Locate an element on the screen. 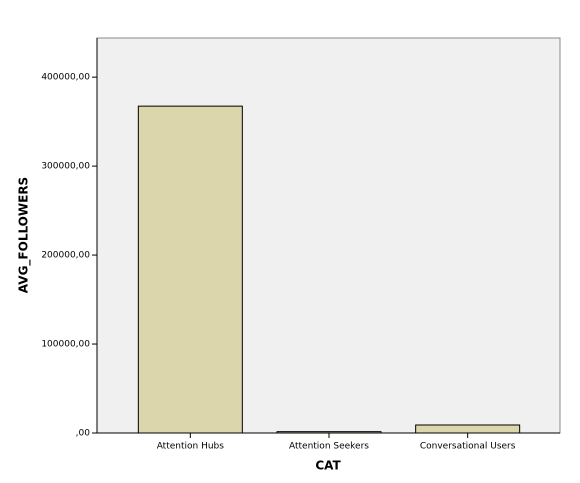  x-axis-title: CAT is located at coordinates (328, 466).